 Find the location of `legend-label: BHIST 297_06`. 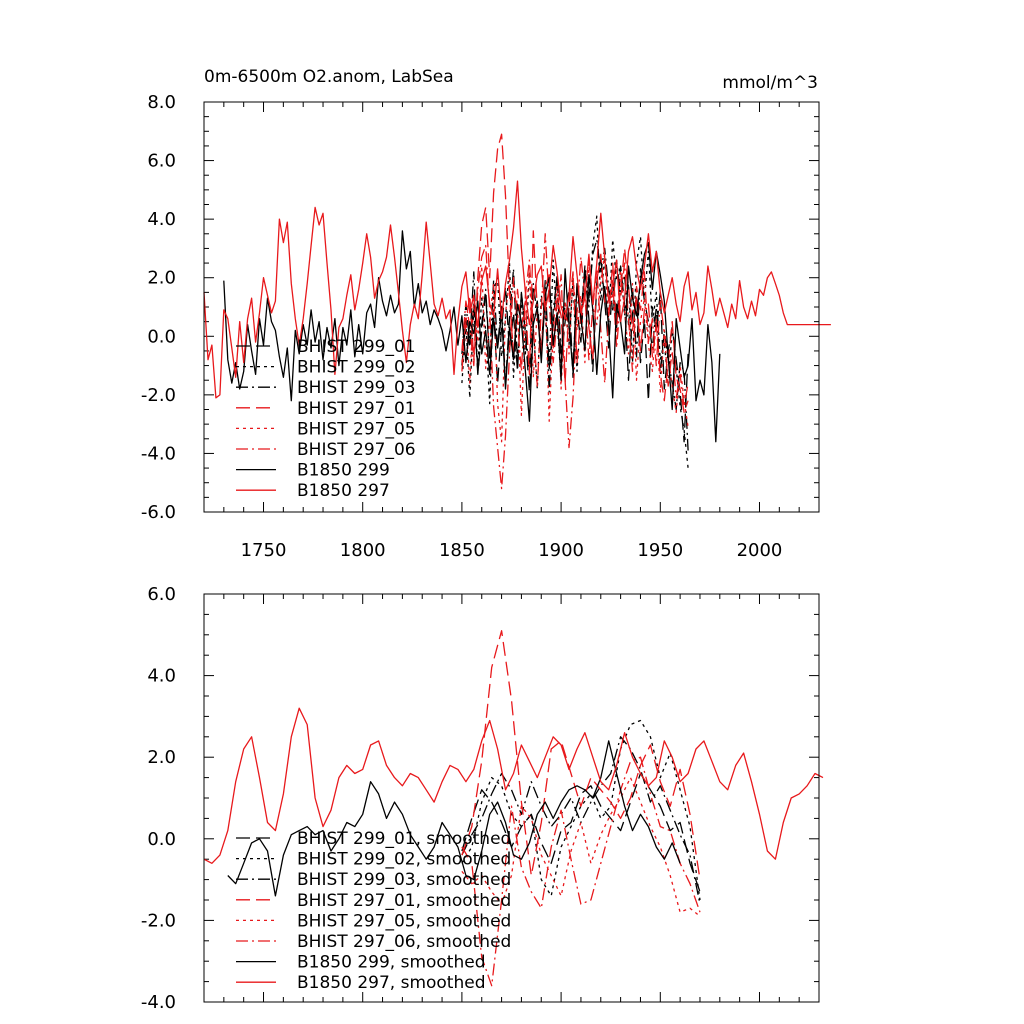

legend-label: BHIST 297_06 is located at coordinates (356, 450).